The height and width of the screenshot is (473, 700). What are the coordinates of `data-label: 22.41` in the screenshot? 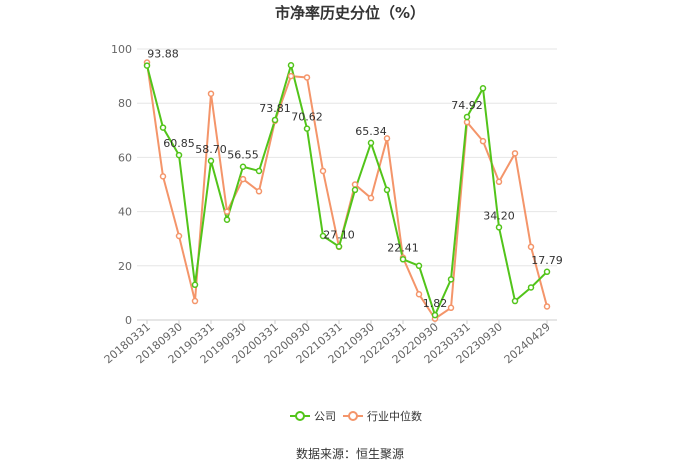 It's located at (403, 247).